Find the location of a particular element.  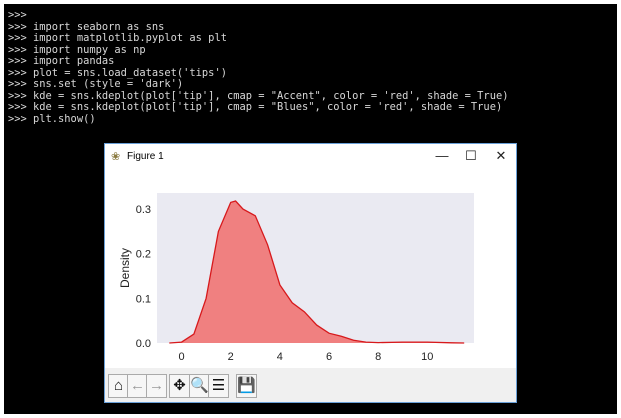

x-tick-label: 8 is located at coordinates (378, 357).